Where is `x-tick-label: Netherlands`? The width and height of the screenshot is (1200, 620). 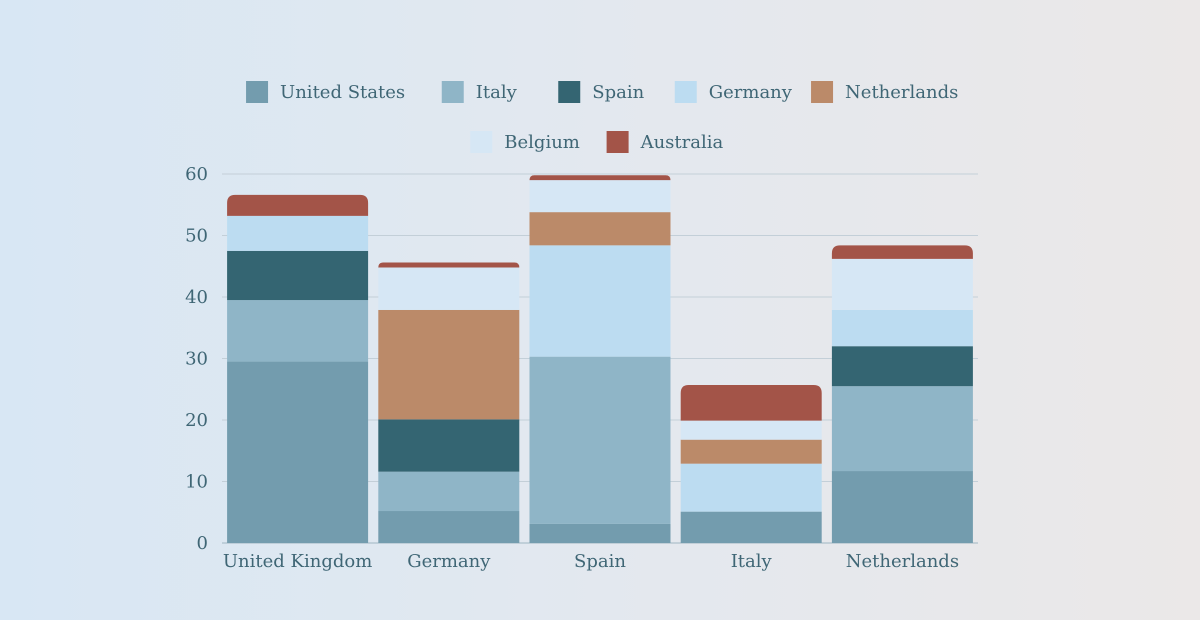
x-tick-label: Netherlands is located at coordinates (902, 561).